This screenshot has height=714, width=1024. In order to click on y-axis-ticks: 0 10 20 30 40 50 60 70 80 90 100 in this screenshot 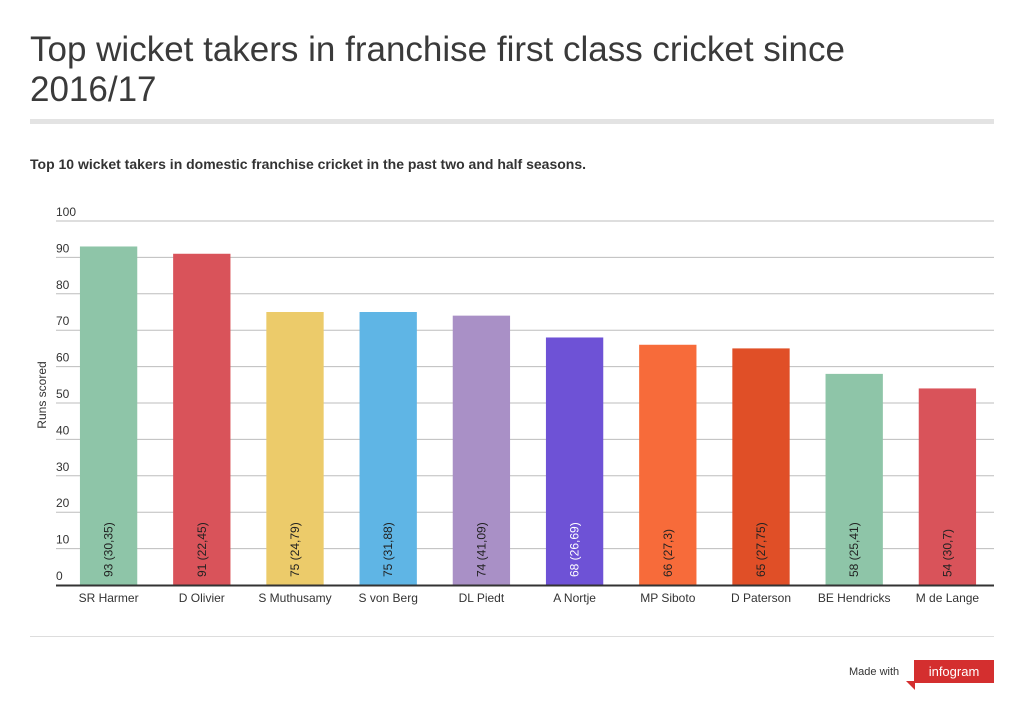, I will do `click(66, 394)`.